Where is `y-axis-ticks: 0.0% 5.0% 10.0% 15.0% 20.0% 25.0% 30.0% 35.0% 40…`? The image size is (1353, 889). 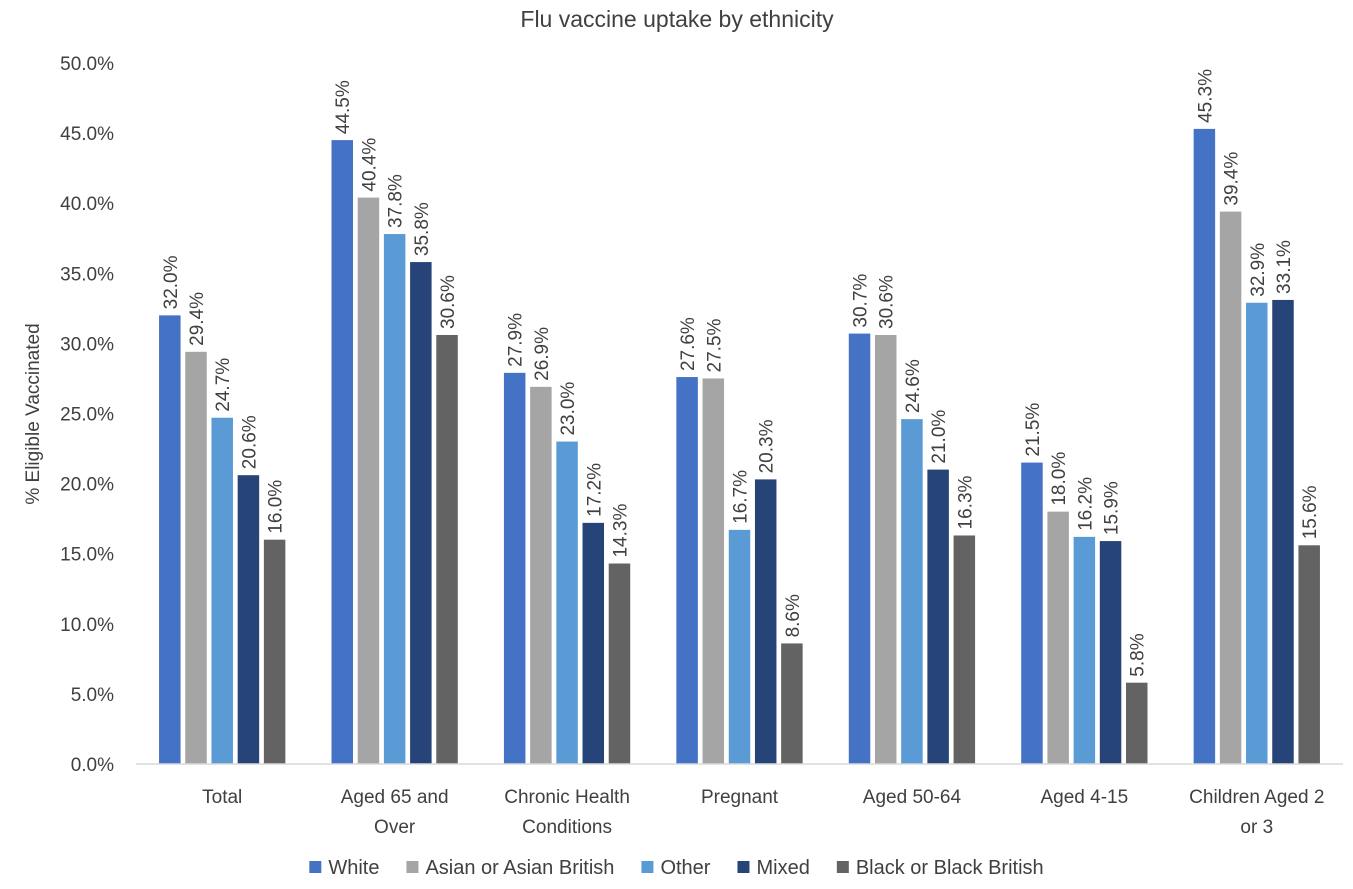
y-axis-ticks: 0.0% 5.0% 10.0% 15.0% 20.0% 25.0% 30.0% 35.0% 40… is located at coordinates (87, 415).